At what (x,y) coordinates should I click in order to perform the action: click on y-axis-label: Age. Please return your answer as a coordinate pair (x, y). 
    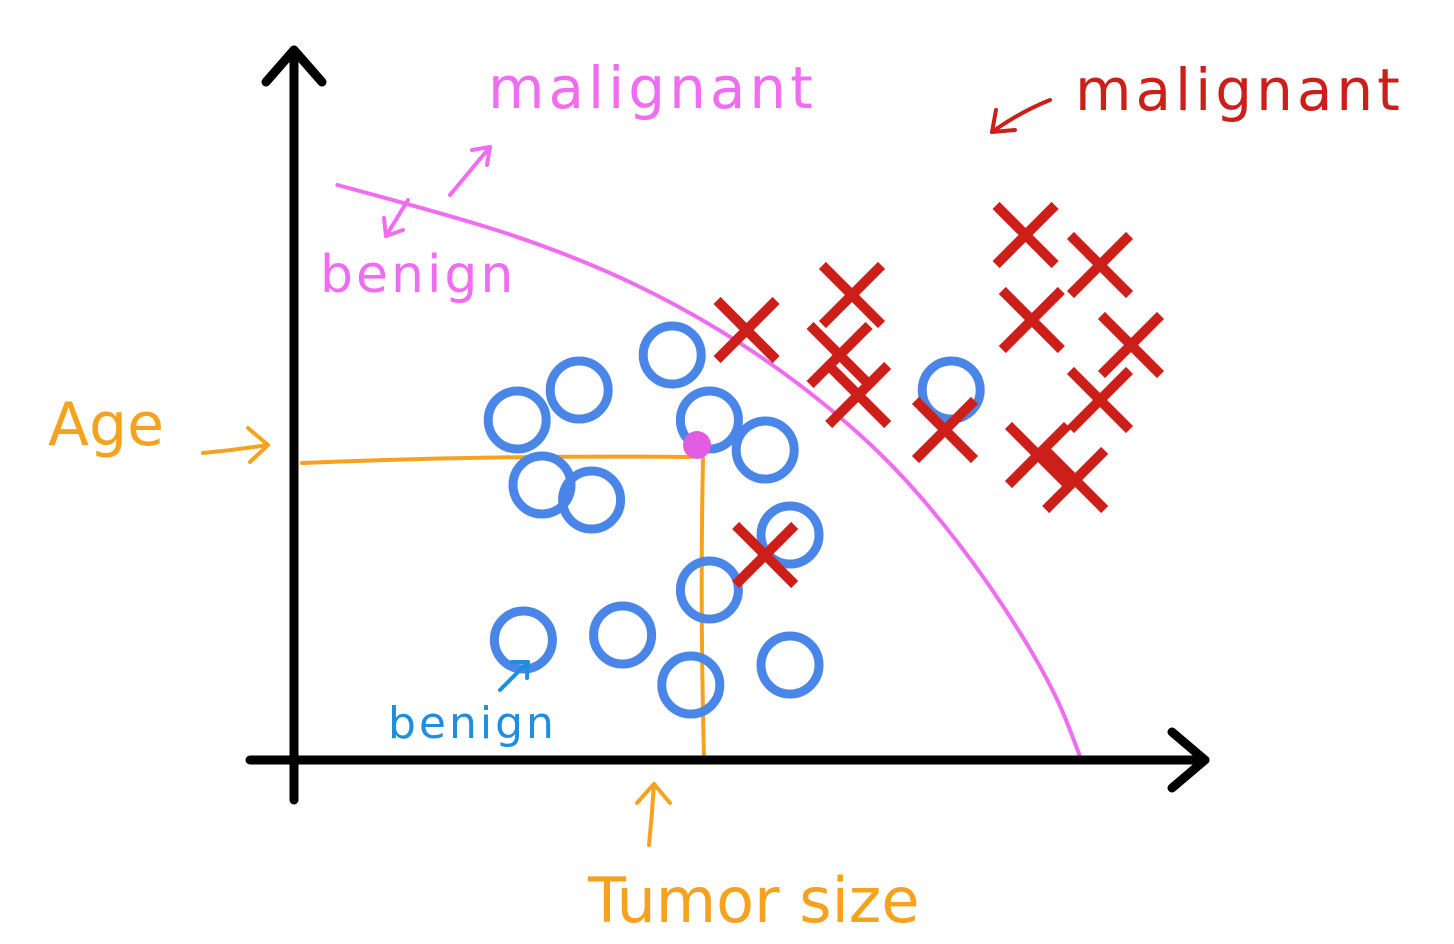
    Looking at the image, I should click on (106, 425).